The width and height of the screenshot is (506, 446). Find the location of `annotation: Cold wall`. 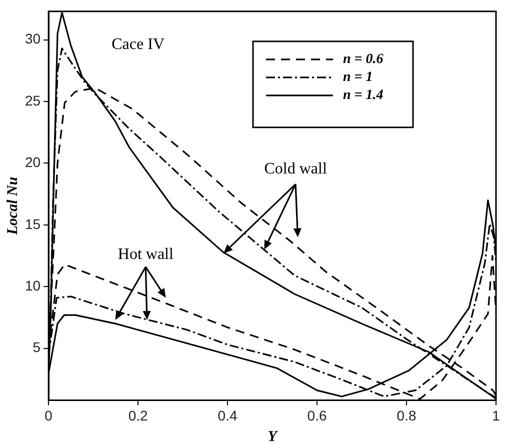

annotation: Cold wall is located at coordinates (296, 169).